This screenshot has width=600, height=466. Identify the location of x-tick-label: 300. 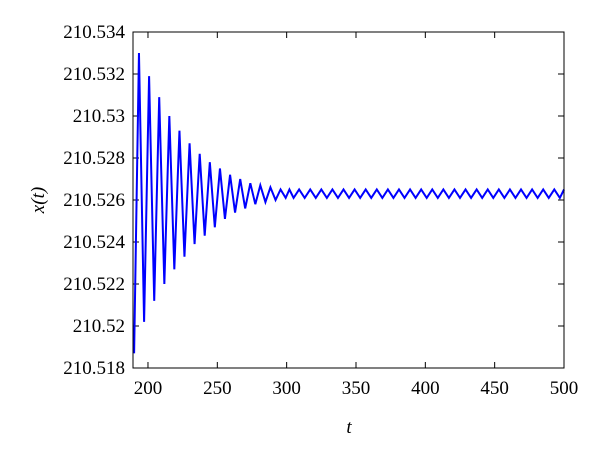
(286, 388).